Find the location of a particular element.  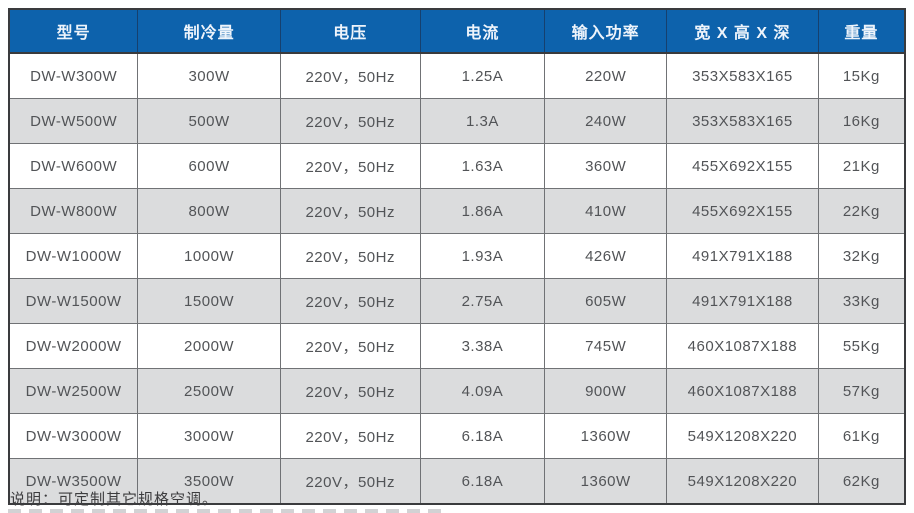

table-cell: 1.25A is located at coordinates (482, 75).